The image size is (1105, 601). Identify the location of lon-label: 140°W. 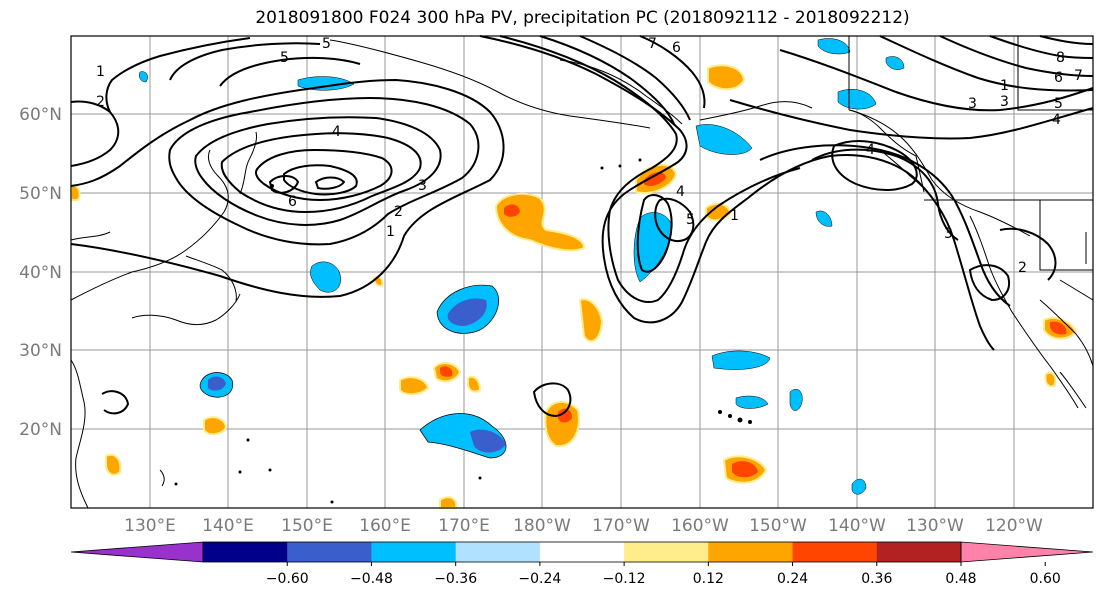
(857, 526).